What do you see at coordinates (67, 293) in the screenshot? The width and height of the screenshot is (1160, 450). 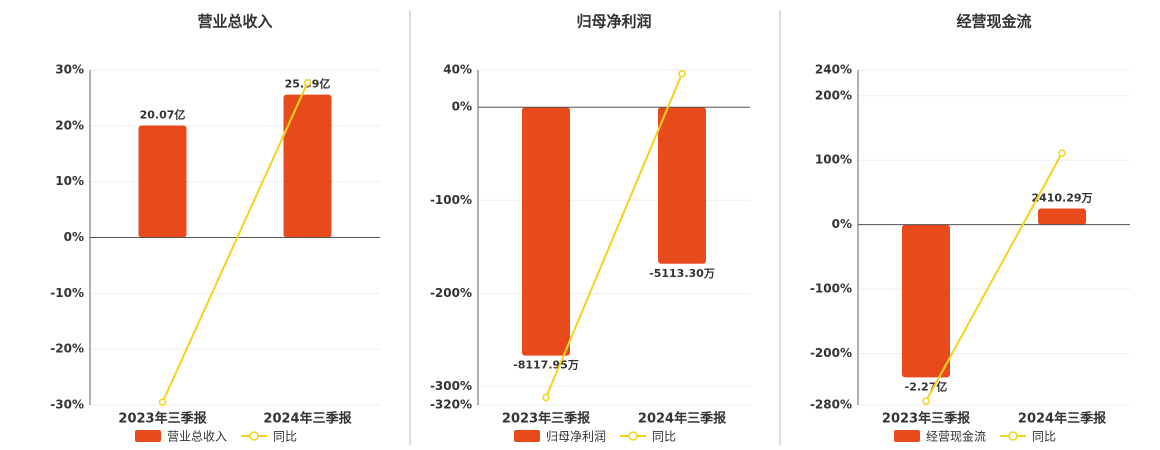 I see `y-tick-label: -10%` at bounding box center [67, 293].